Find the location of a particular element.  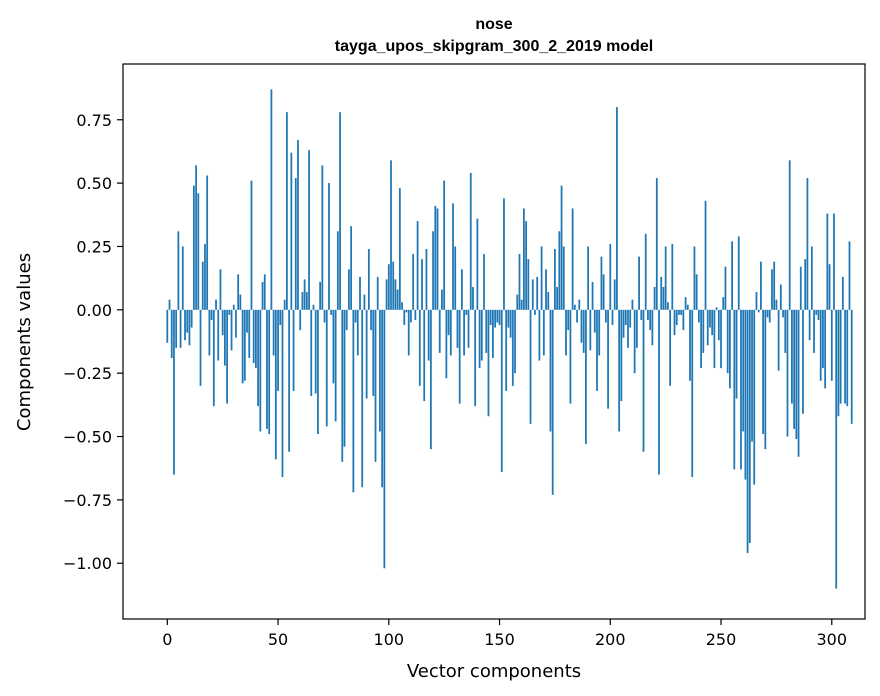

y-axis-ticks: −1.00 −0.75 −0.50 −0.25 0.00 0.25 0.50 0.75 is located at coordinates (93, 342).